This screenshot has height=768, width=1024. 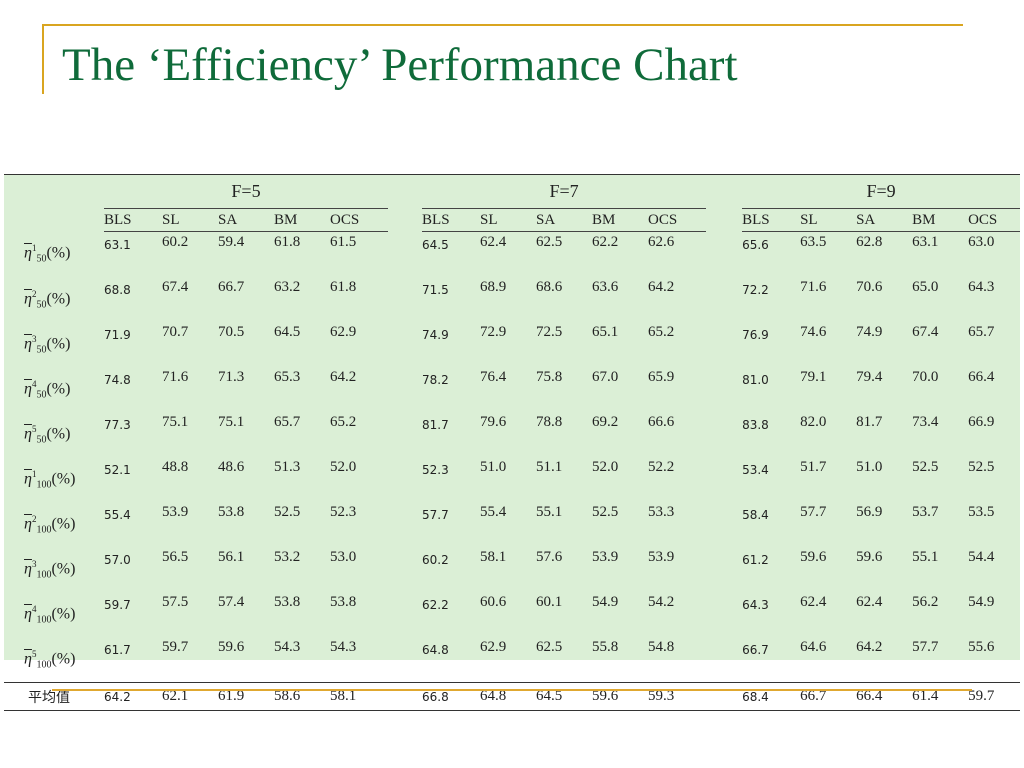 I want to click on row-label-subscript: 100, so click(x=44, y=665).